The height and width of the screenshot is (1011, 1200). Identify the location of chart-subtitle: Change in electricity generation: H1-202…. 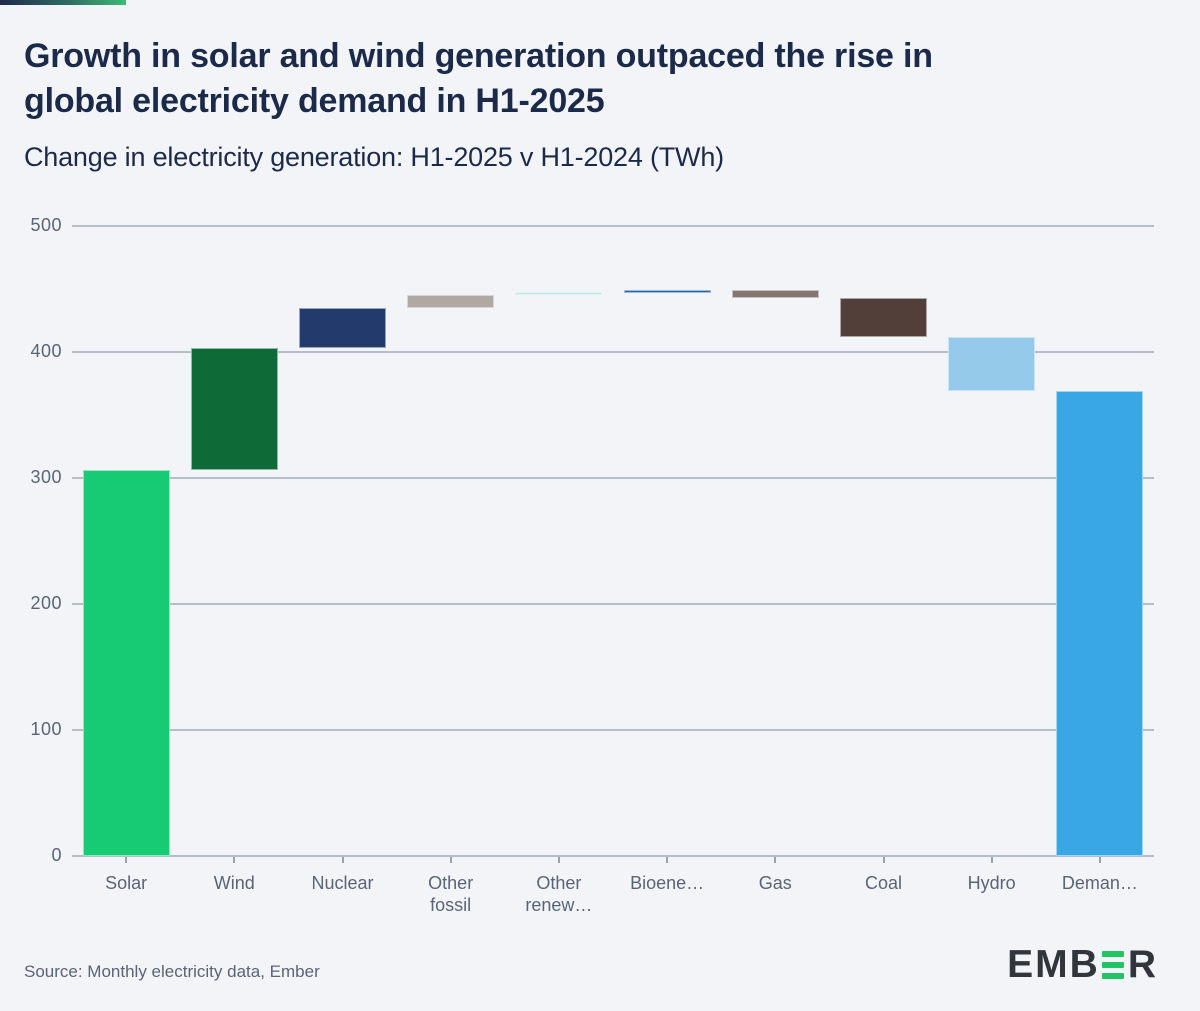
(374, 157).